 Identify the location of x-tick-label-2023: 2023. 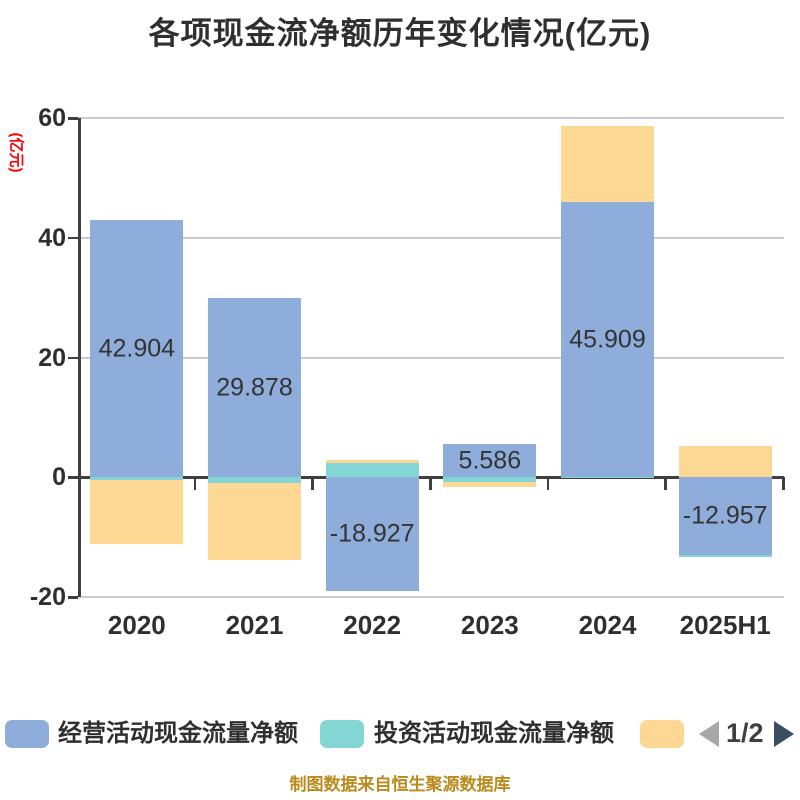
(489, 625).